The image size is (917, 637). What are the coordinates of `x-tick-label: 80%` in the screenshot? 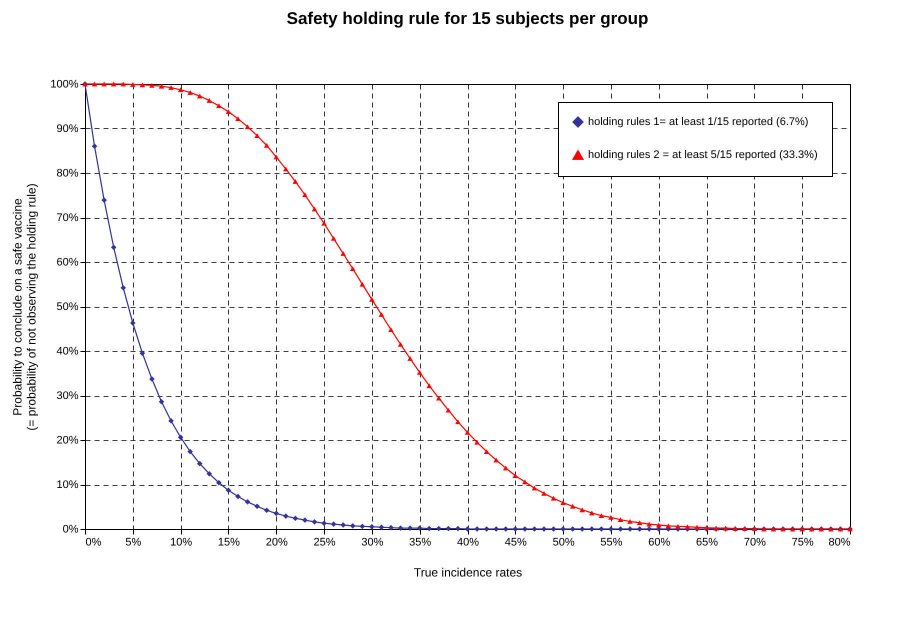 It's located at (839, 542).